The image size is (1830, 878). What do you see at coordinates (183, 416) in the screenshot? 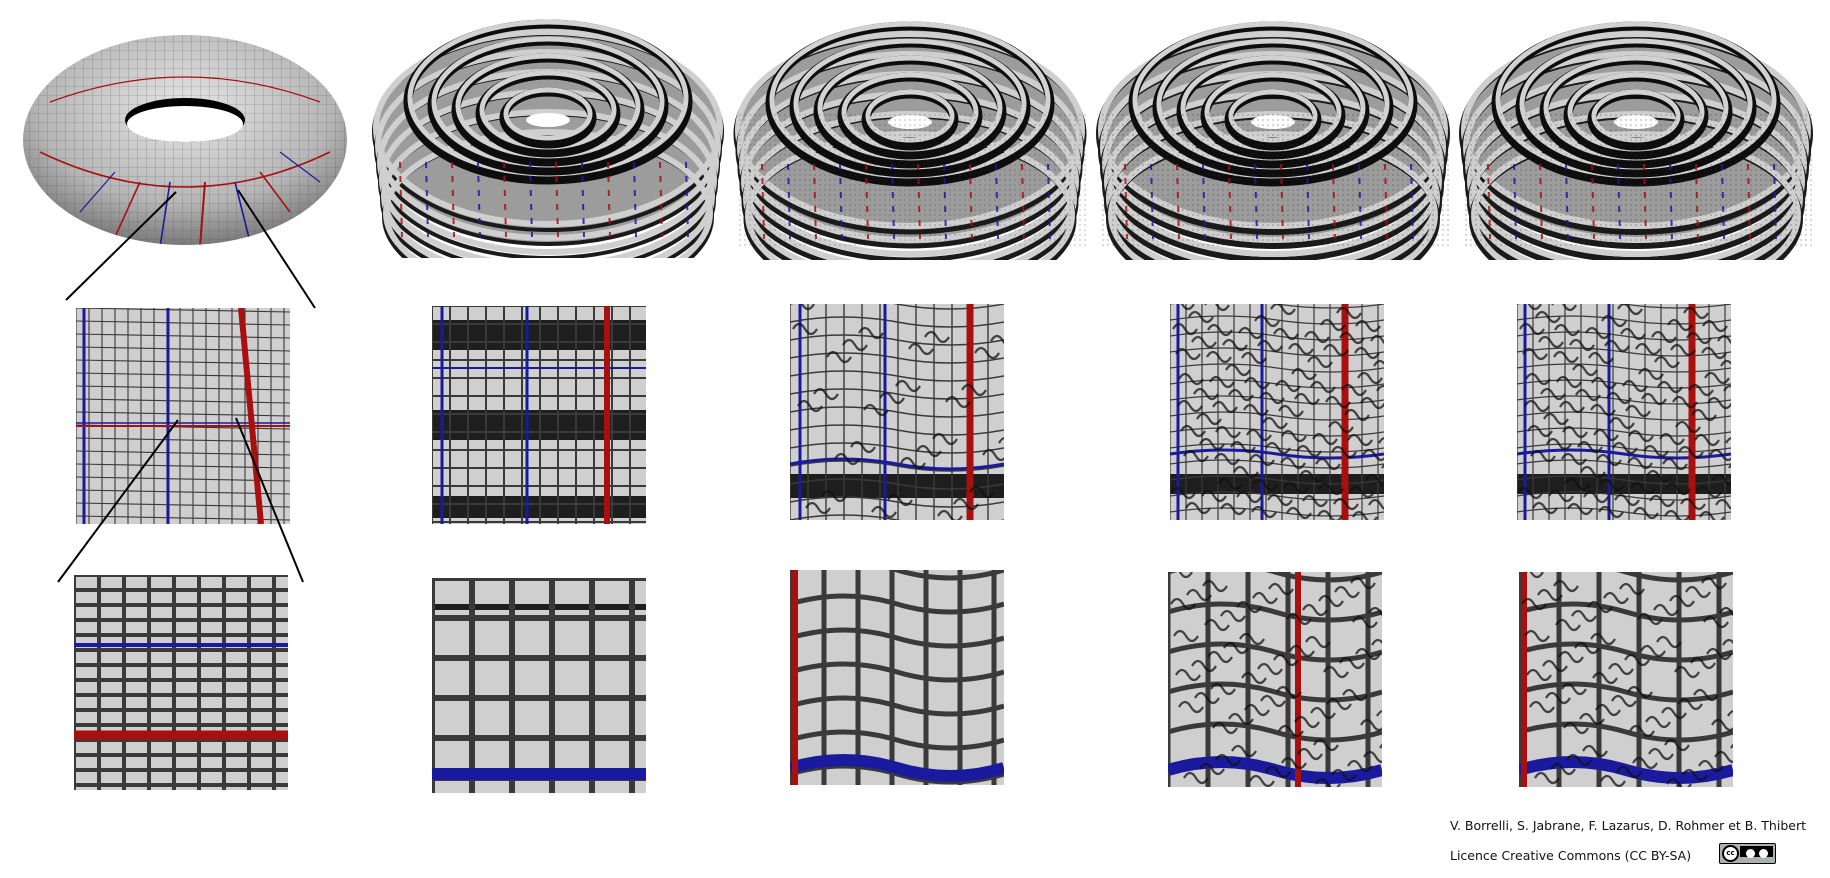
I see `zoom1-smooth` at bounding box center [183, 416].